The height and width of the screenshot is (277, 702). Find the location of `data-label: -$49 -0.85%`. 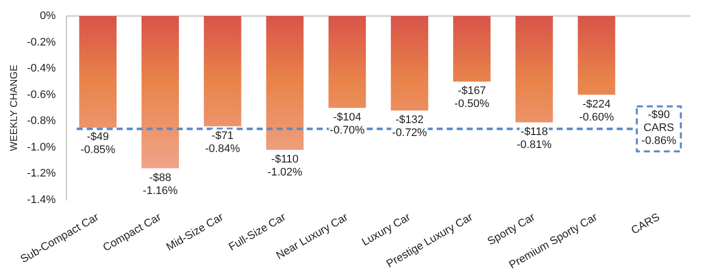

data-label: -$49 -0.85% is located at coordinates (98, 143).